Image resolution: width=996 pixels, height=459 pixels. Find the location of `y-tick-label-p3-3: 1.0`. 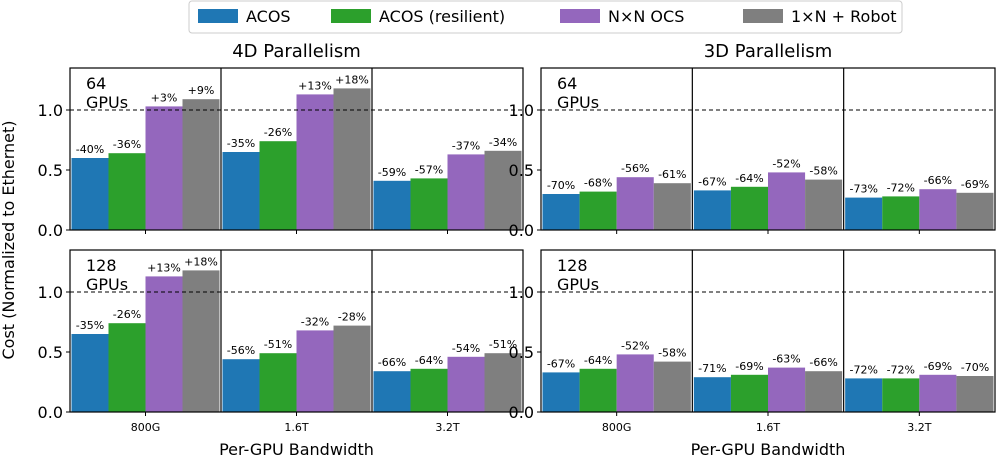

y-tick-label-p3-3: 1.0 is located at coordinates (50, 292).